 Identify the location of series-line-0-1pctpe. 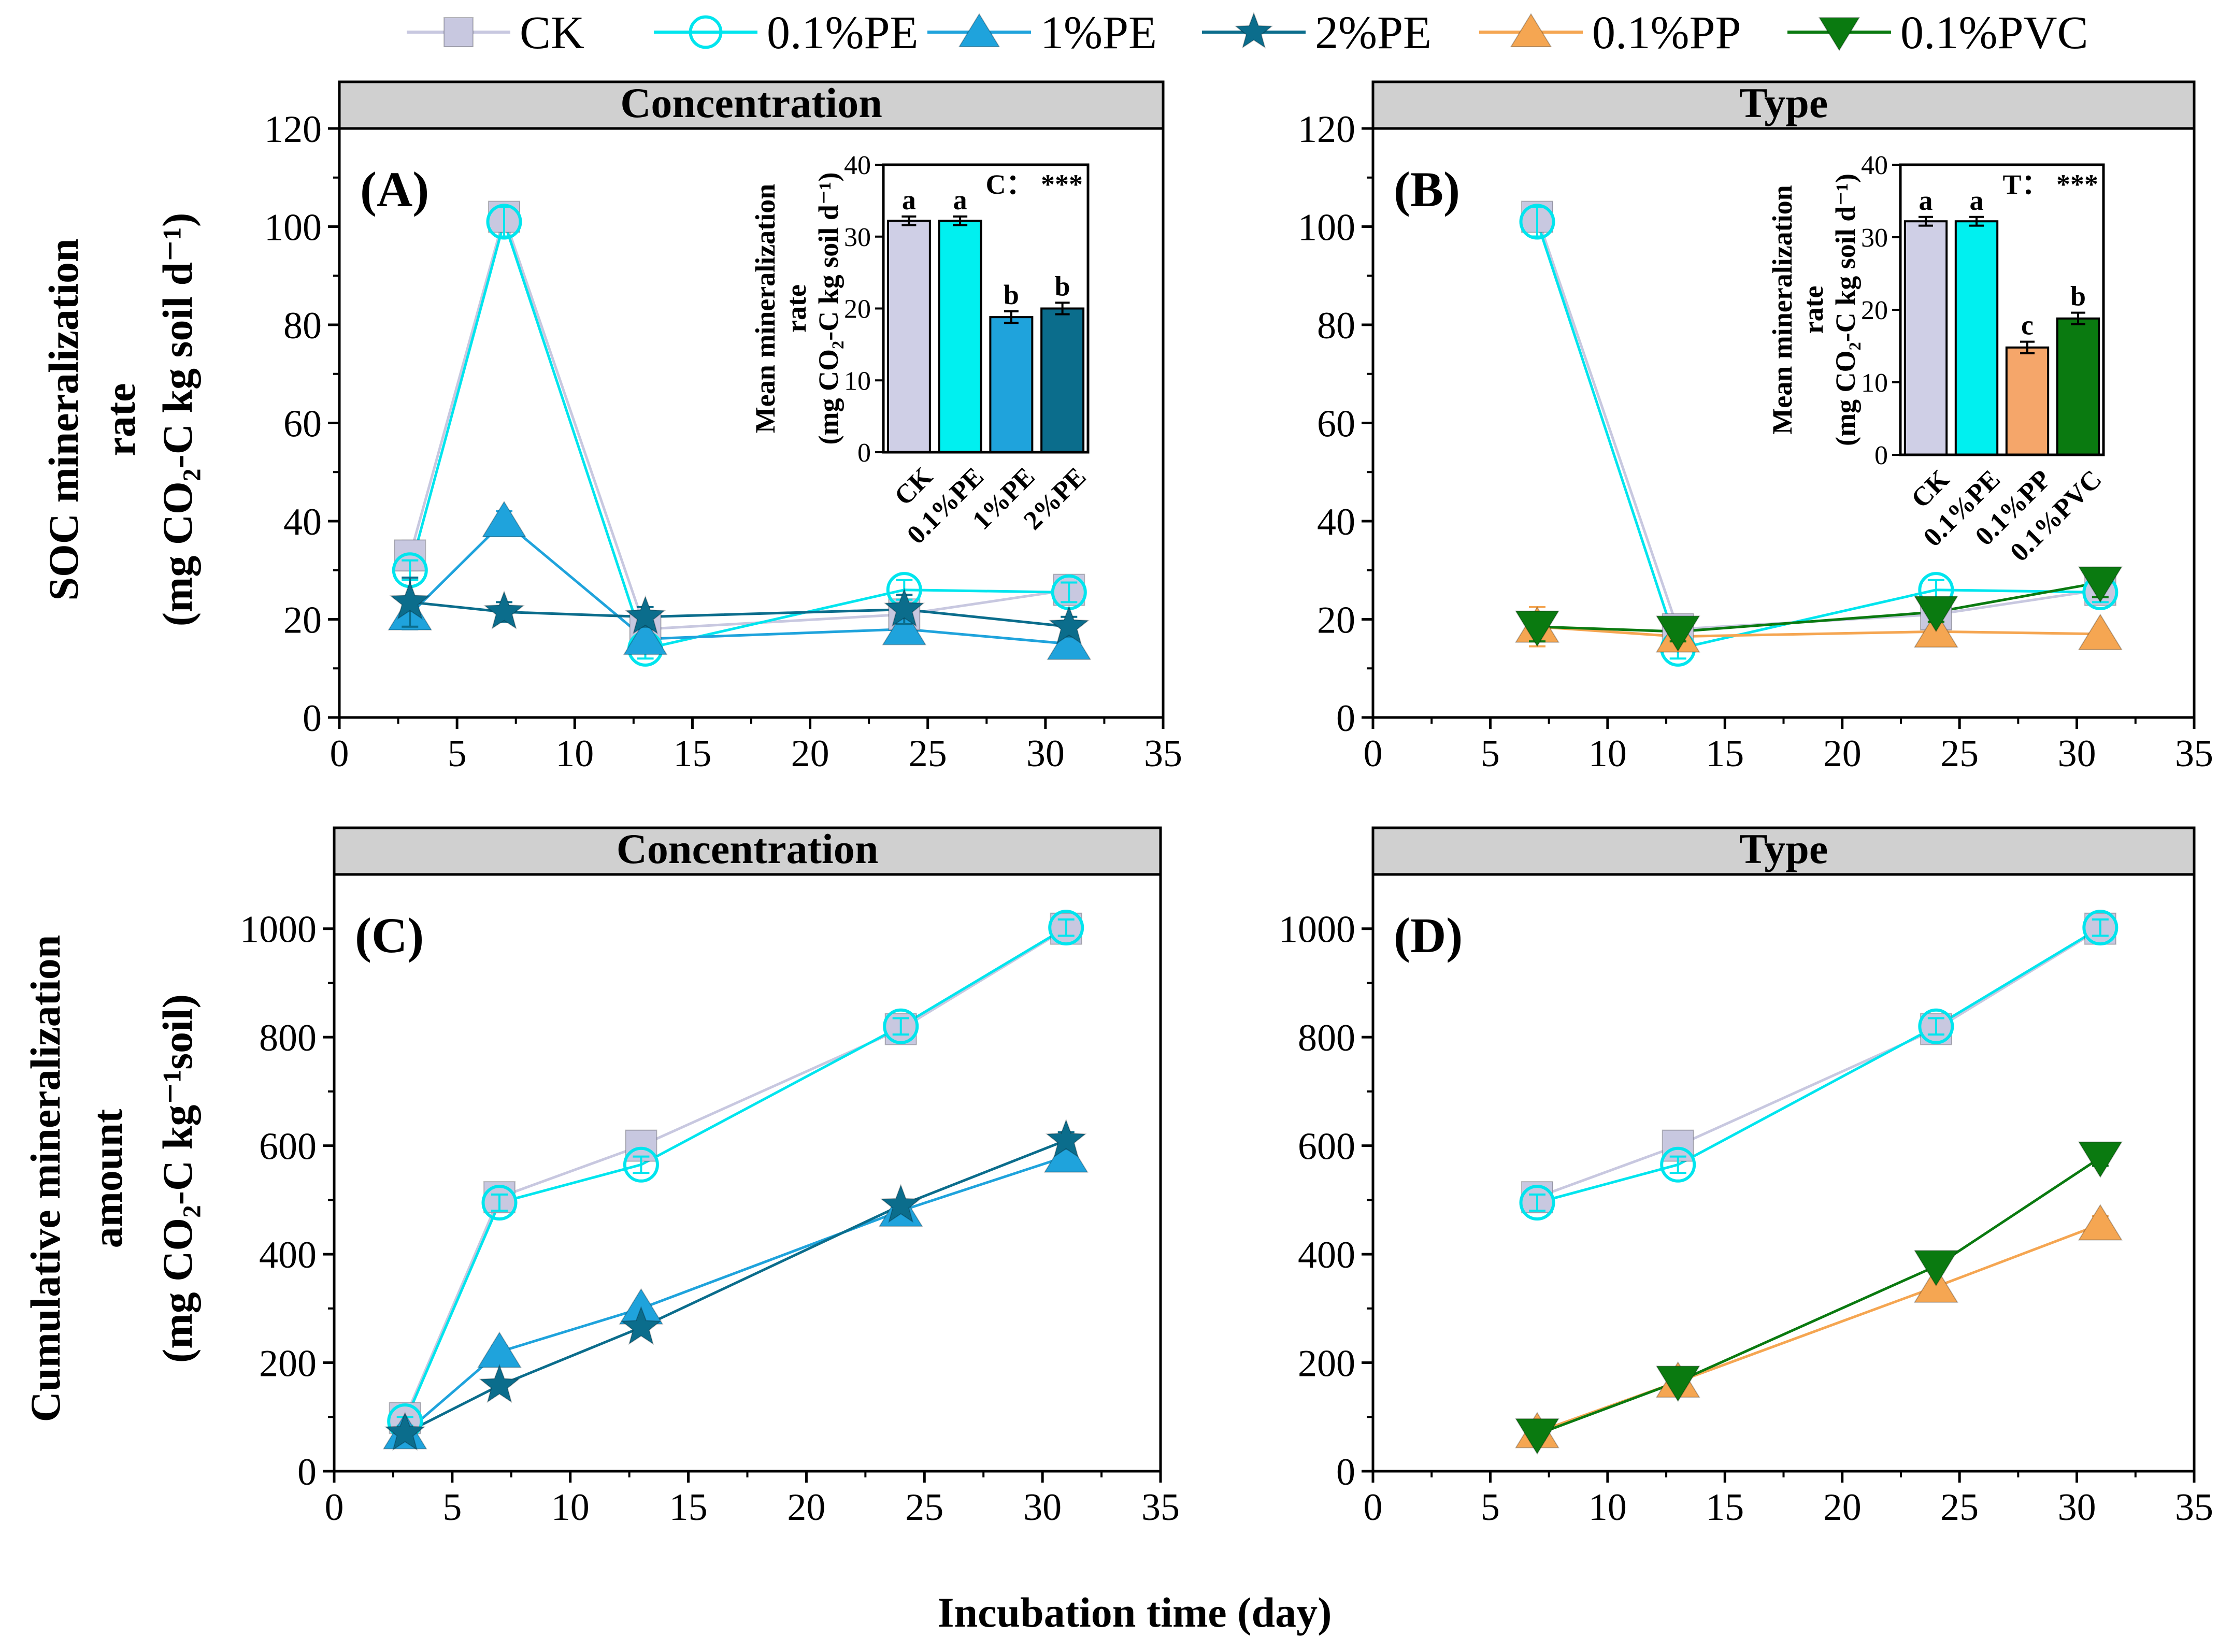
(1818, 436).